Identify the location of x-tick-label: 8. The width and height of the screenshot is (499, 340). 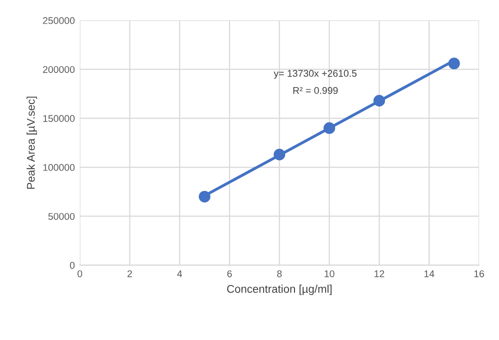
(279, 274).